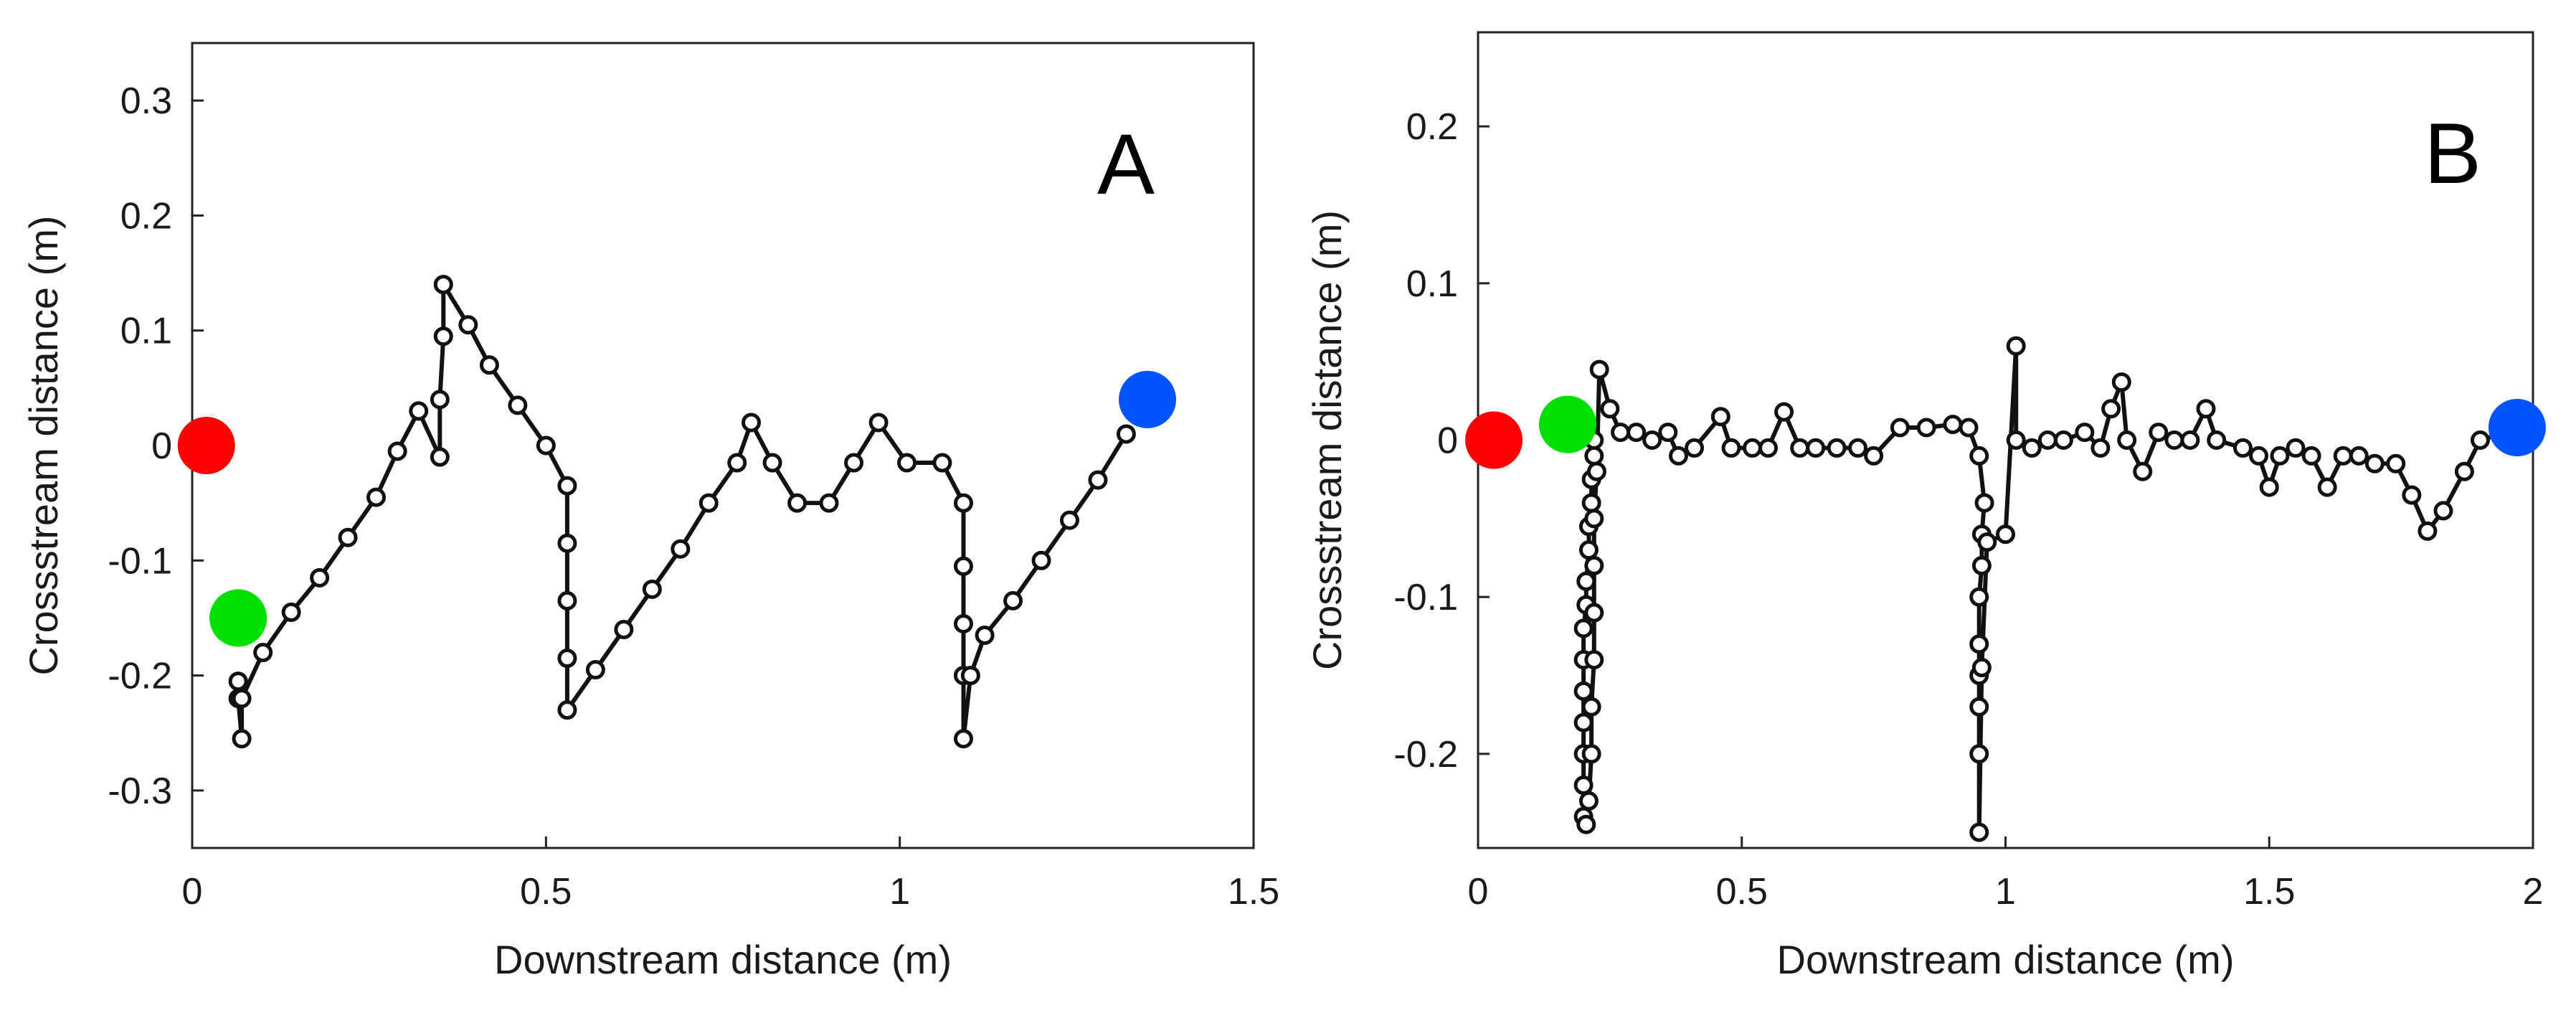 The height and width of the screenshot is (1018, 2576). Describe the element at coordinates (1568, 424) in the screenshot. I see `marker-release-b` at that location.